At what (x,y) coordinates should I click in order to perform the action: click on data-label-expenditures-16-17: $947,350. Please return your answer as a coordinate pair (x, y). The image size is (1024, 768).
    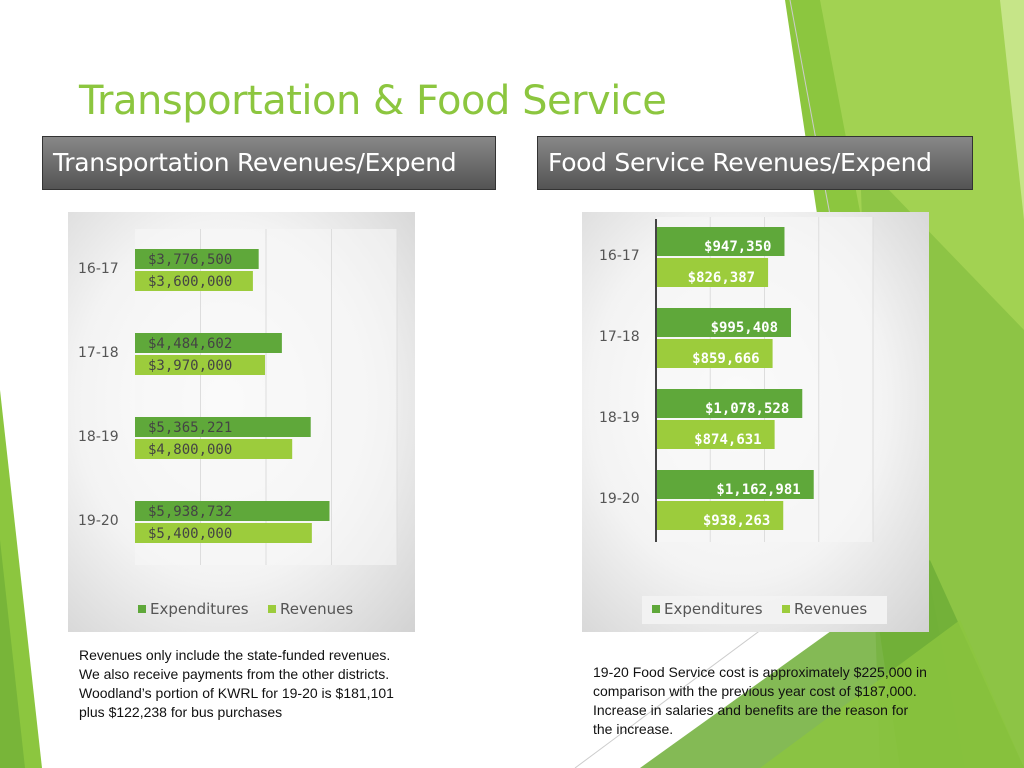
    Looking at the image, I should click on (737, 247).